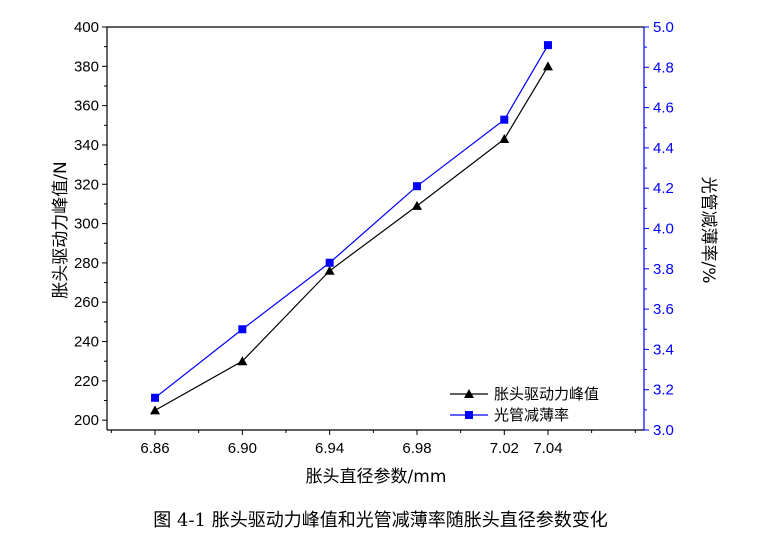 This screenshot has width=761, height=547. Describe the element at coordinates (663, 108) in the screenshot. I see `right-tick-label: 4.6` at that location.